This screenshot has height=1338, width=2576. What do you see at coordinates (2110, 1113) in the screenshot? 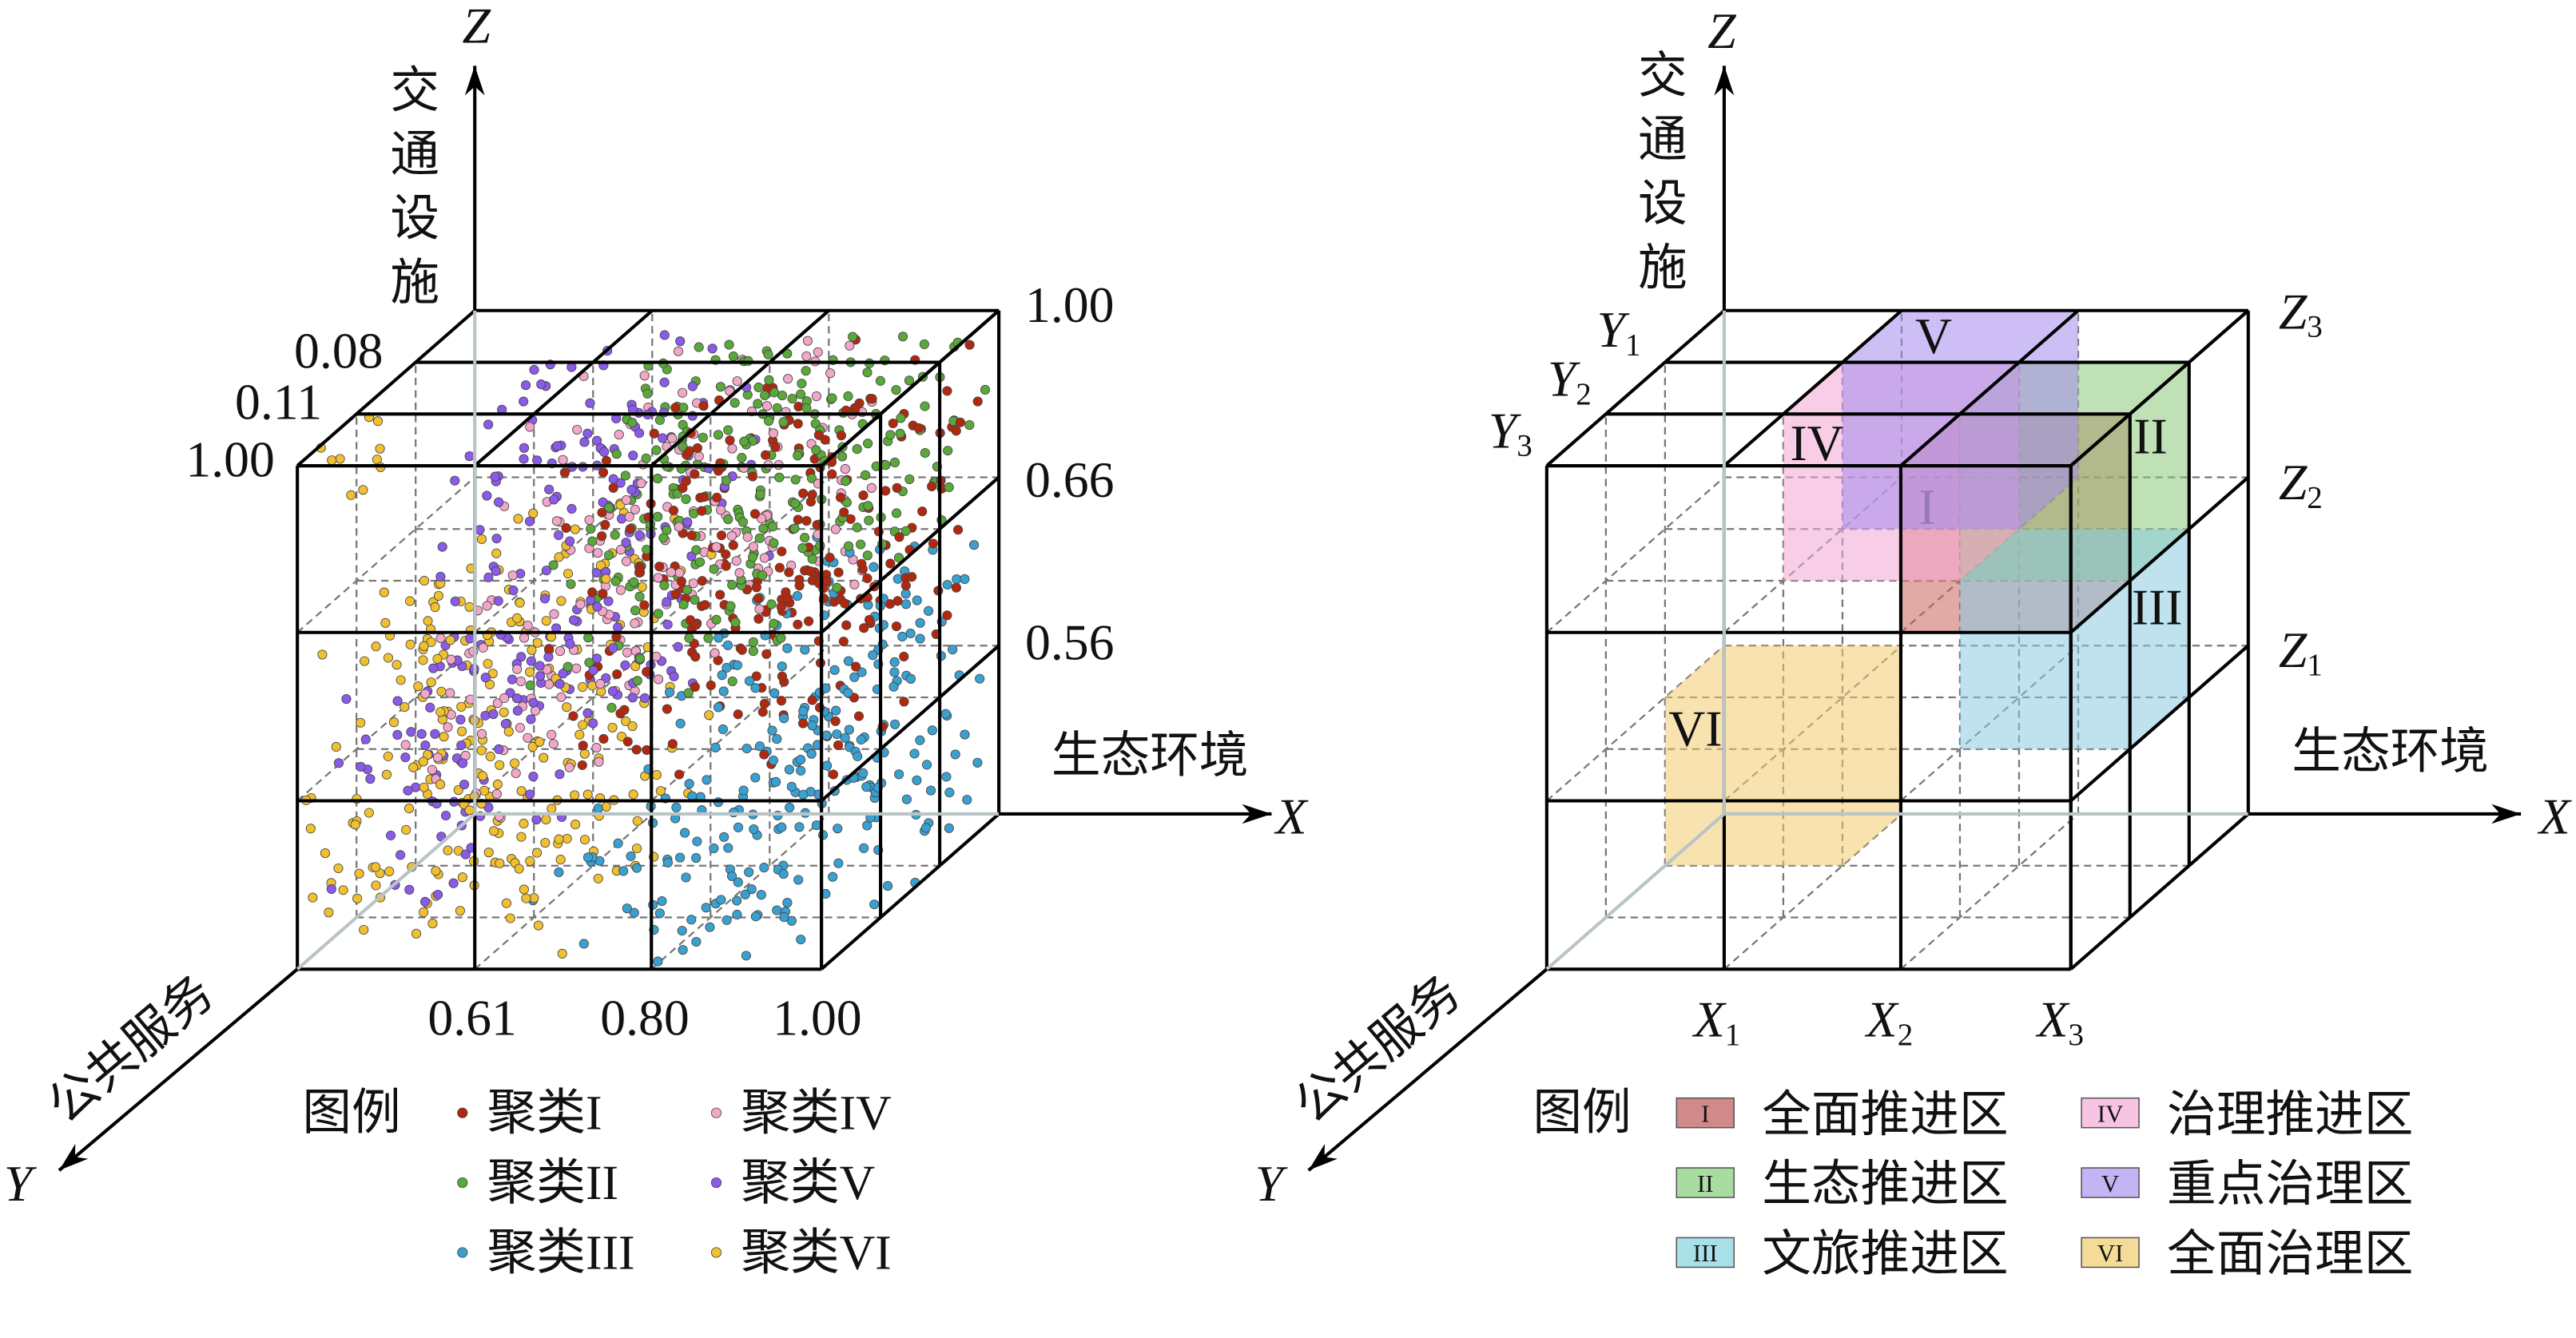
I see `legend-code: IV` at bounding box center [2110, 1113].